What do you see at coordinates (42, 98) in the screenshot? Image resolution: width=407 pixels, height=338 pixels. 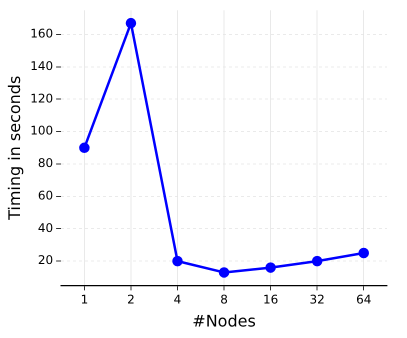 I see `y-tick-label: 120` at bounding box center [42, 98].